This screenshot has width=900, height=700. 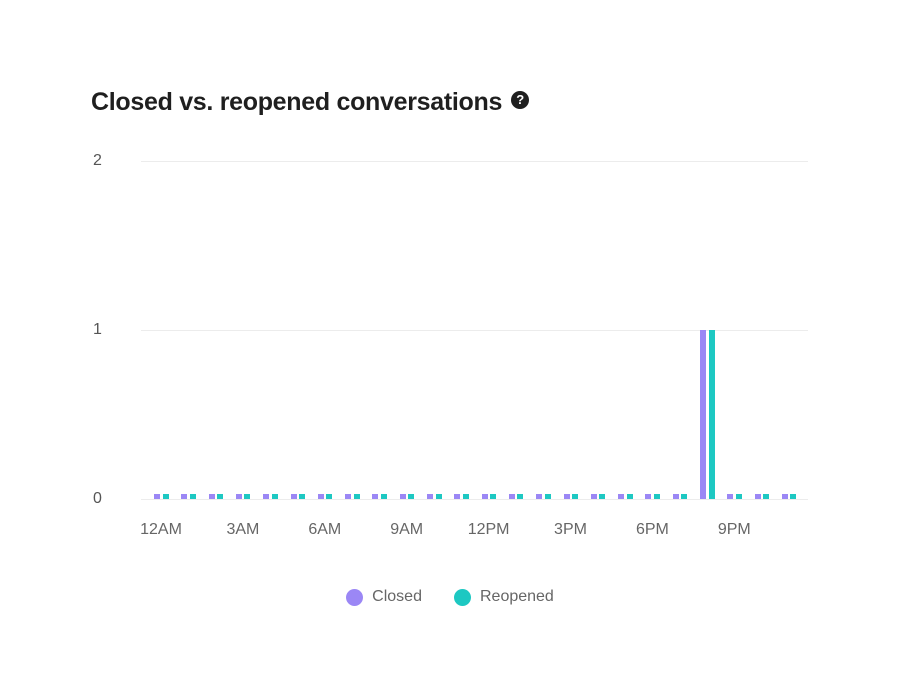 What do you see at coordinates (520, 99) in the screenshot?
I see `question-circle-icon: ?` at bounding box center [520, 99].